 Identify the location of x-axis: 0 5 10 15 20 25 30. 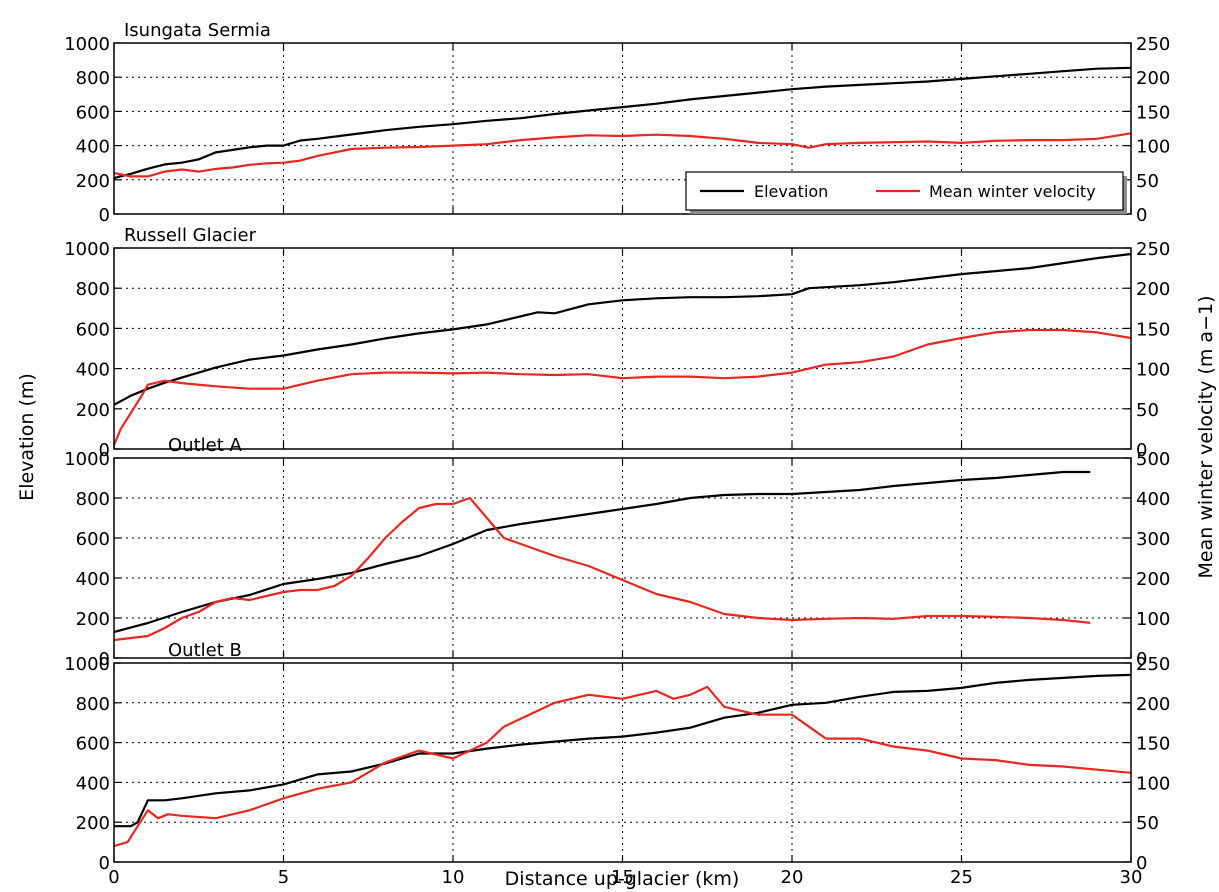
(625, 877).